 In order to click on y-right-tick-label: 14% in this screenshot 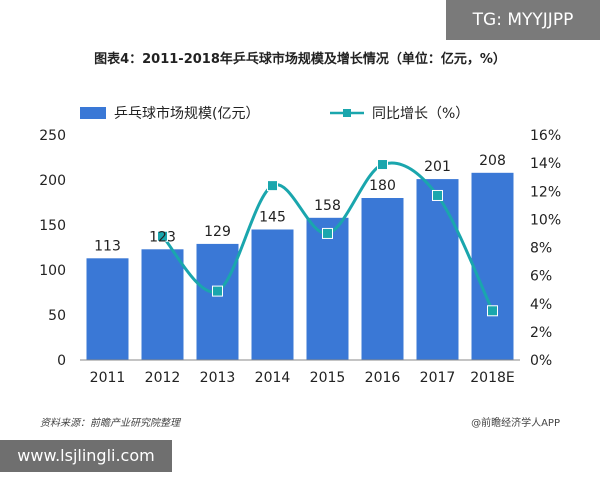, I will do `click(545, 164)`.